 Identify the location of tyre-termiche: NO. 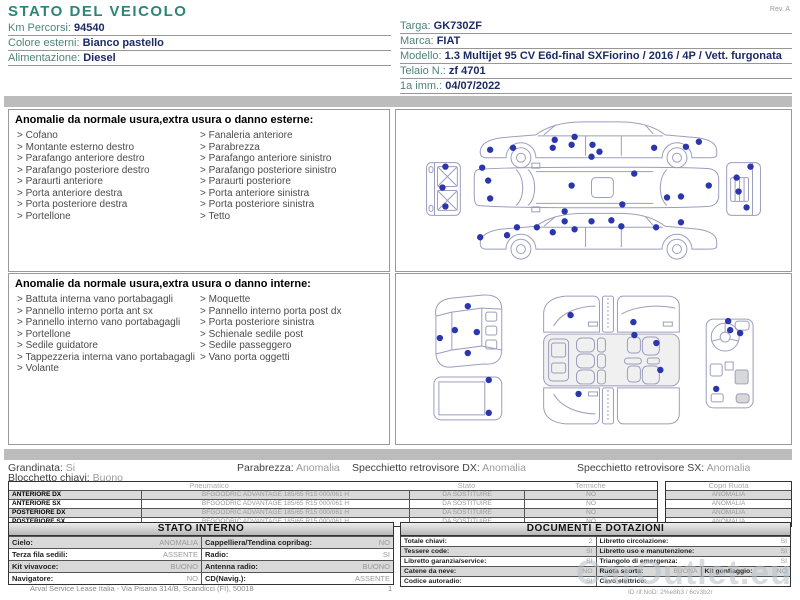
(590, 513).